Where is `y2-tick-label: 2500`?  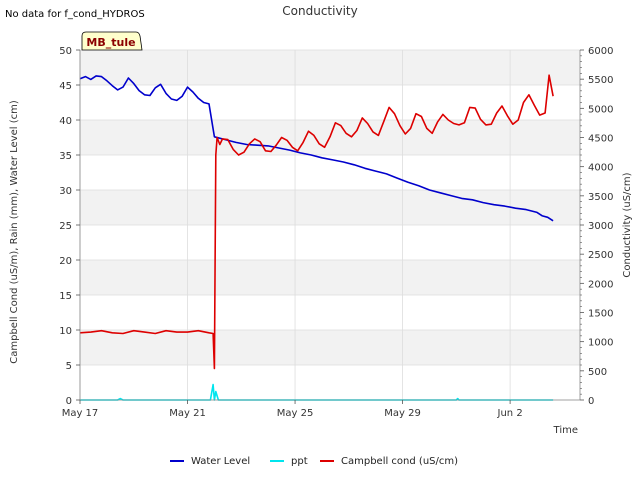 y2-tick-label: 2500 is located at coordinates (600, 255).